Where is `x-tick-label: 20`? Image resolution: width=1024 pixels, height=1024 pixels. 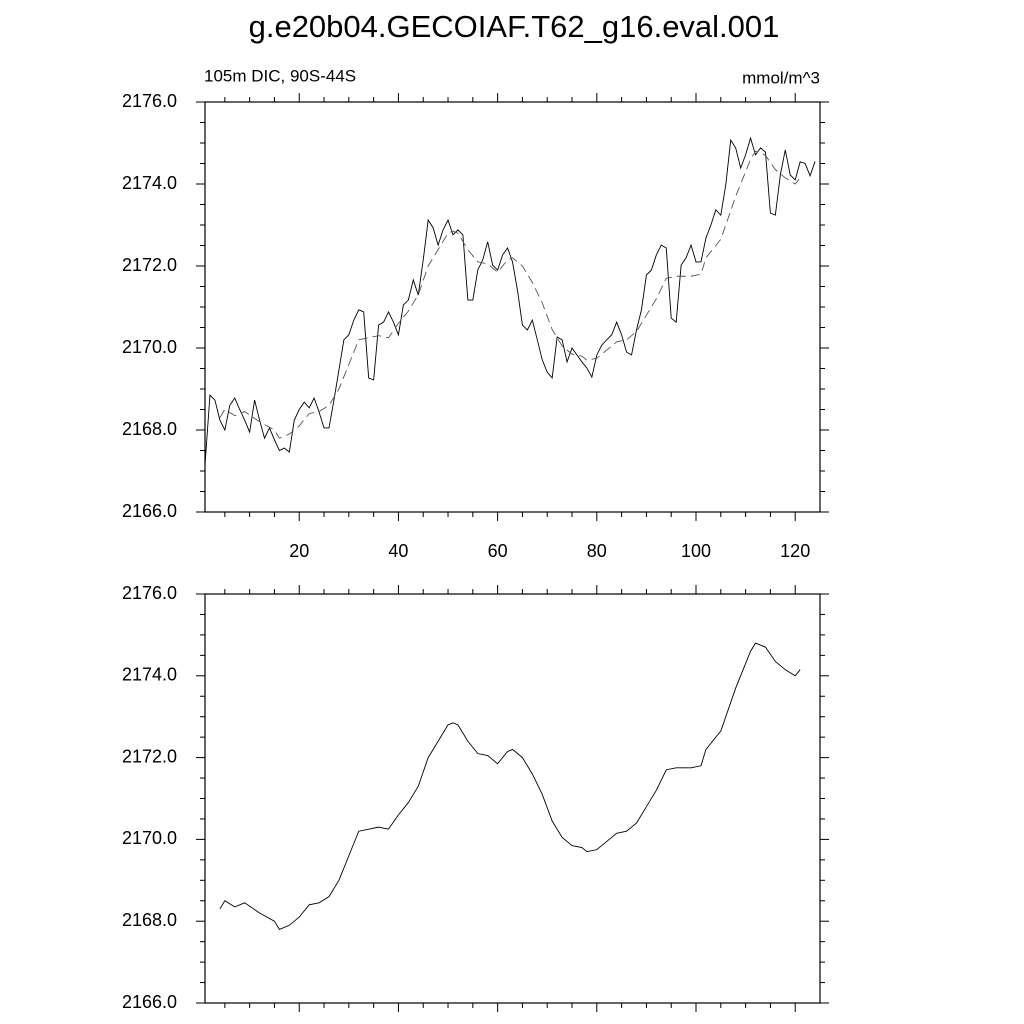 x-tick-label: 20 is located at coordinates (299, 551).